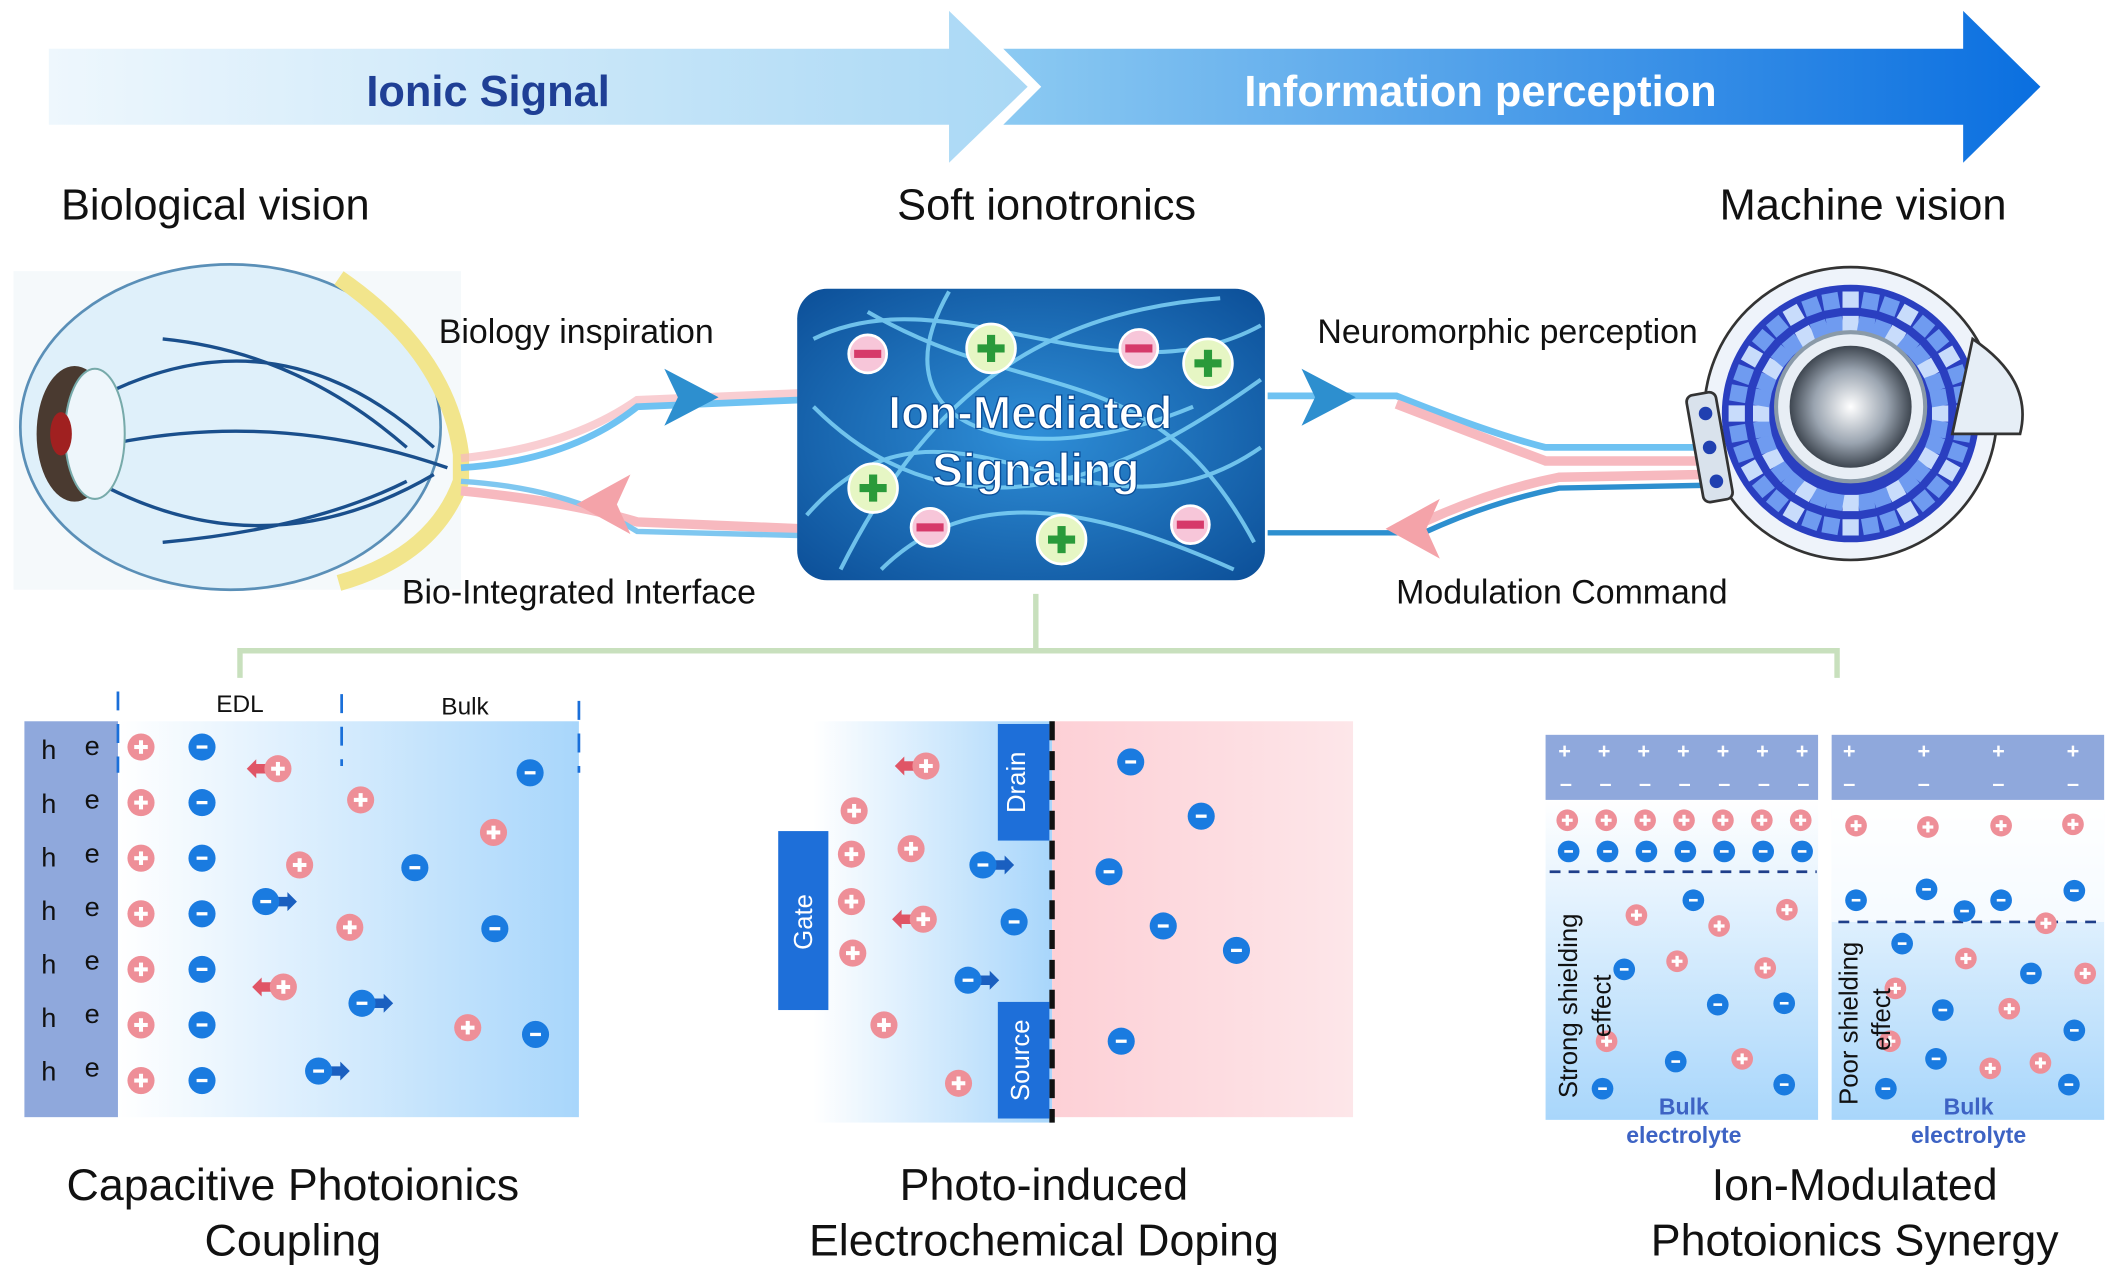 This screenshot has height=1269, width=2115. I want to click on drain-electrode, so click(1023, 782).